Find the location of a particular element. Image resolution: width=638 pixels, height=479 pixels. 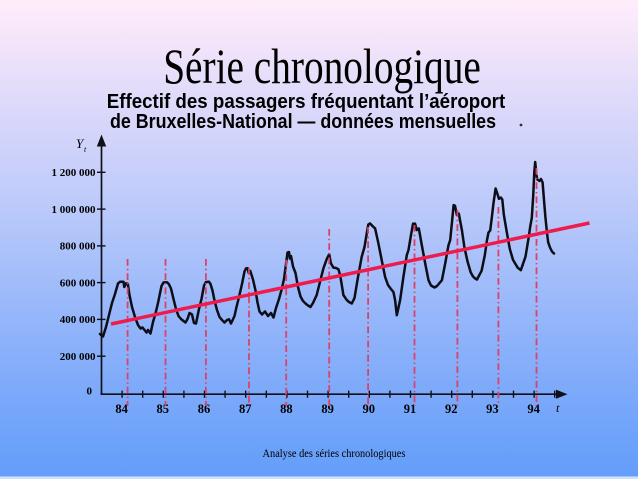

svg-text: 88 is located at coordinates (286, 409).